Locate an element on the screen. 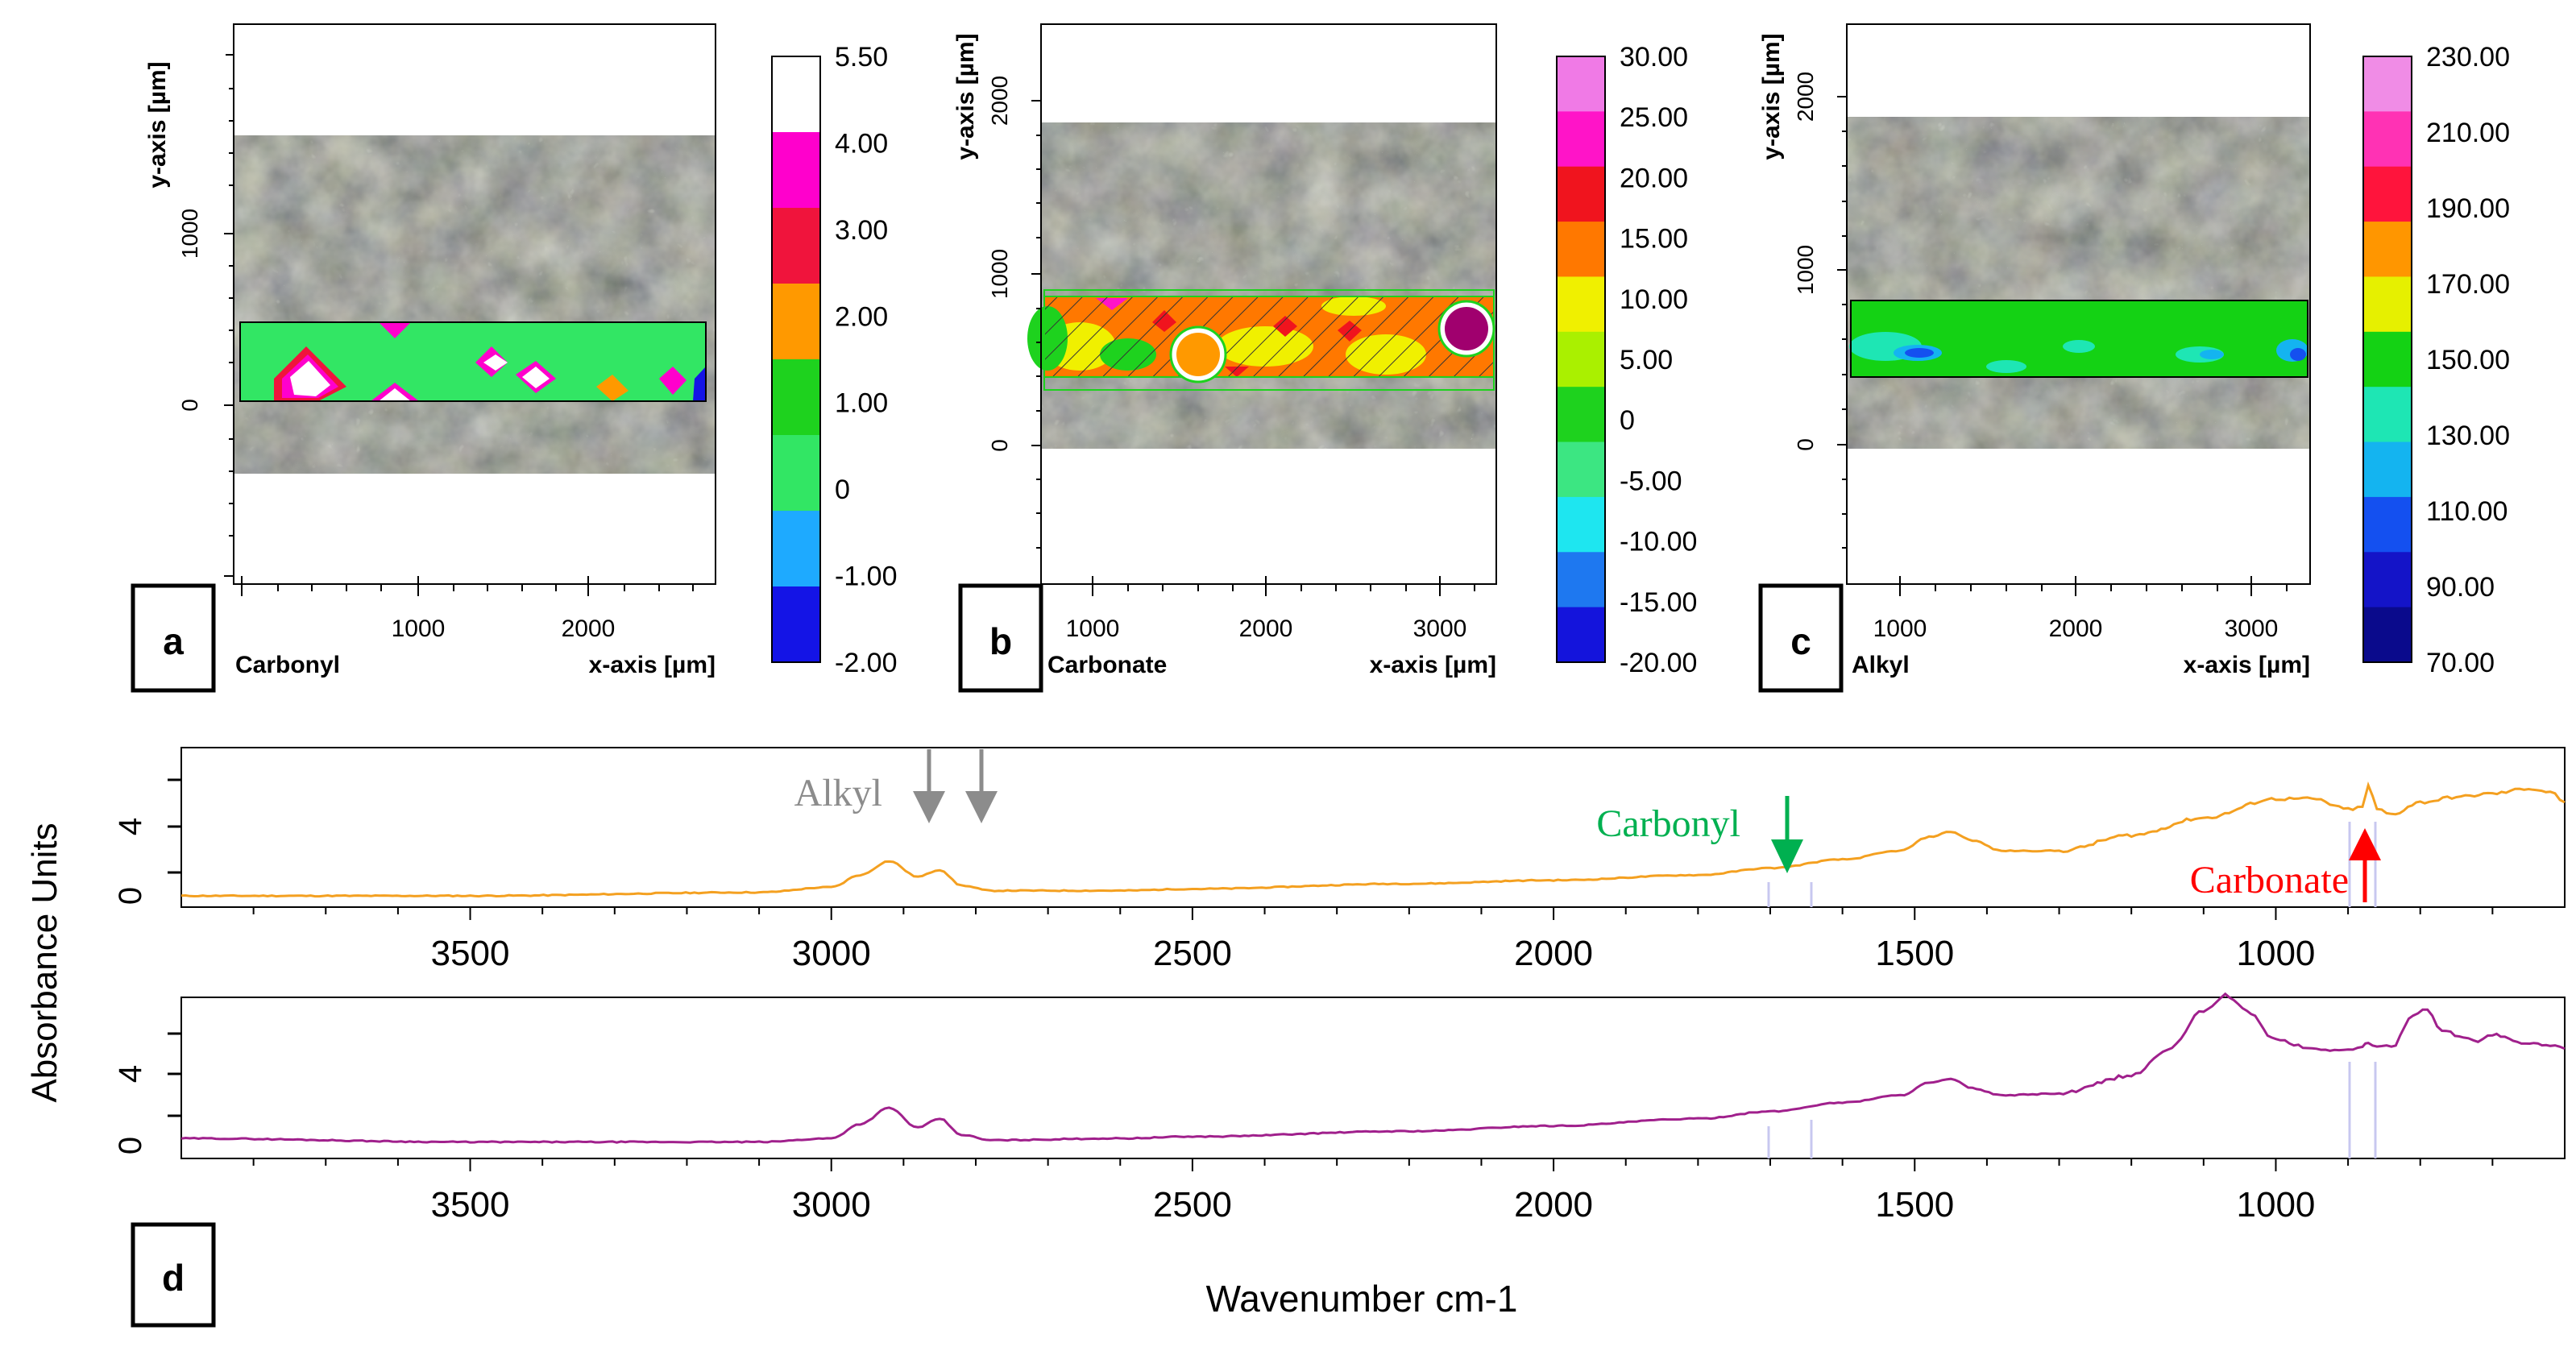 The height and width of the screenshot is (1351, 2576). panel-a-colorbar: 5.50 4.00 3.00 2.00 1.00 0 -1.00 -2.00 is located at coordinates (834, 360).